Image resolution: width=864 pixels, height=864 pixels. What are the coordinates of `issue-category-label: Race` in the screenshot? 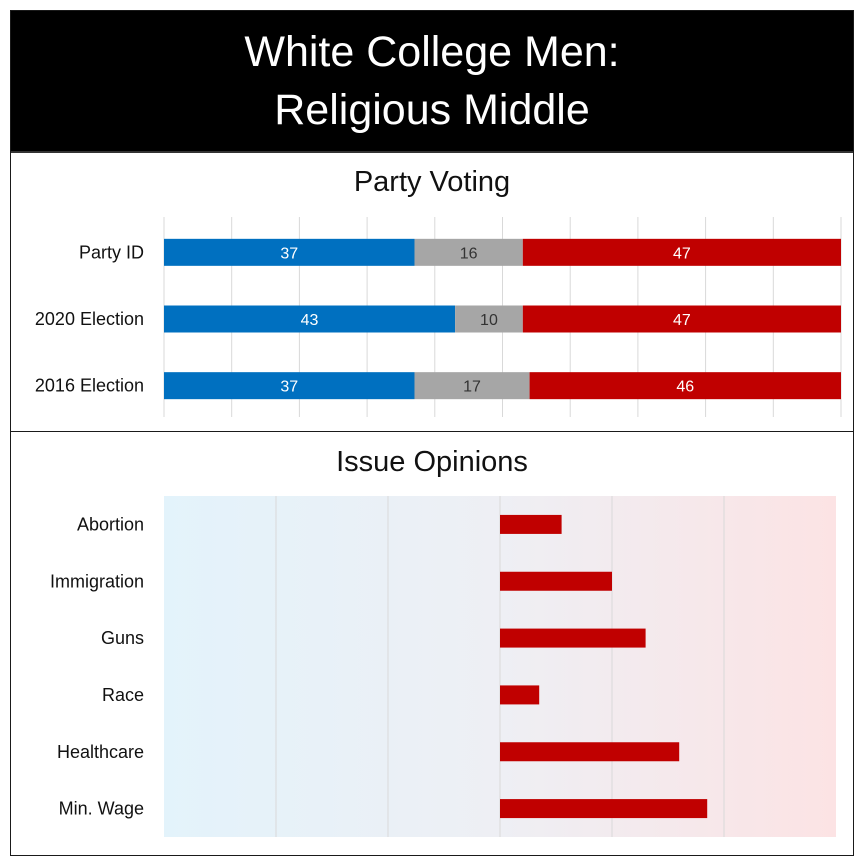 It's located at (123, 695).